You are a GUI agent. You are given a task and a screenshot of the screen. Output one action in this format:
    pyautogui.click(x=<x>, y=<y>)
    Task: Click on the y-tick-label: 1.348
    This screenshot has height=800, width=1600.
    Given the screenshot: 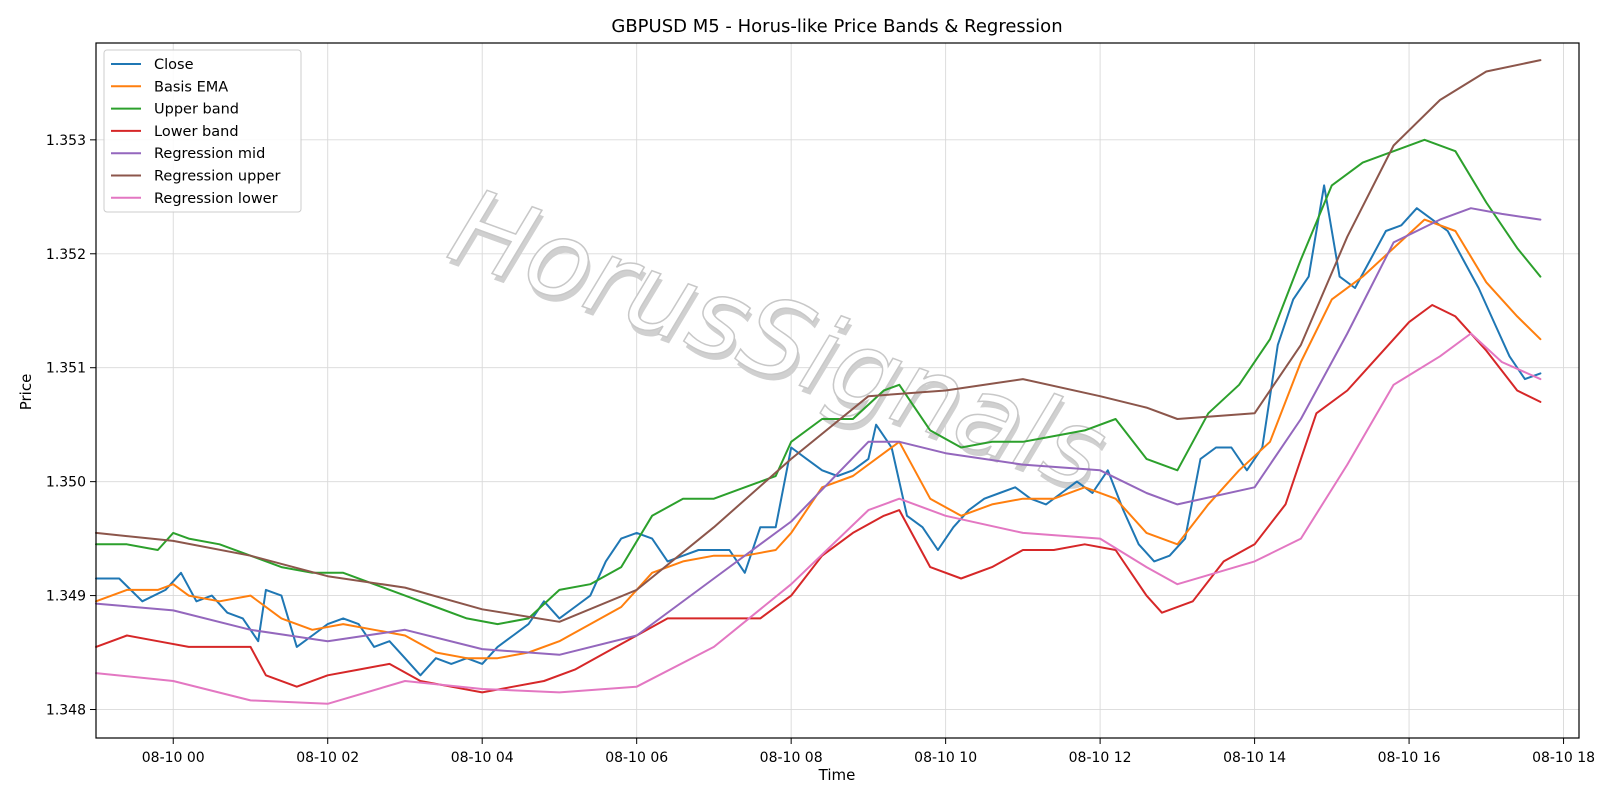 What is the action you would take?
    pyautogui.click(x=66, y=711)
    